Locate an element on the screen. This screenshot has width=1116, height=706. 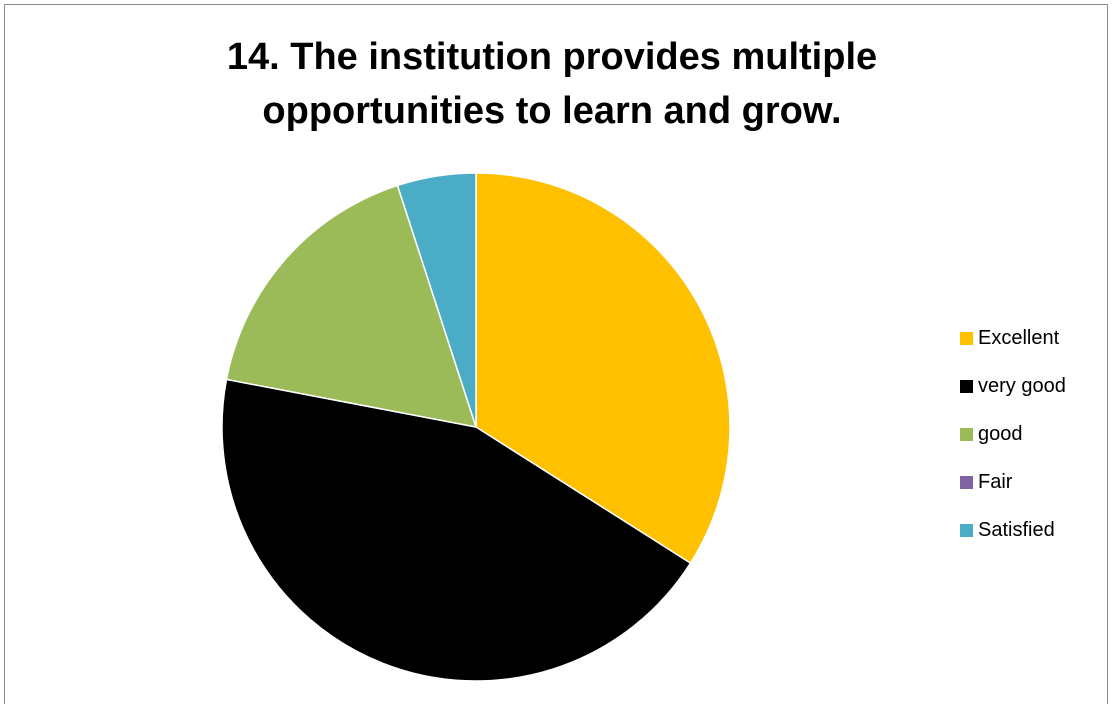
legend-swatch-satisfied is located at coordinates (966, 530).